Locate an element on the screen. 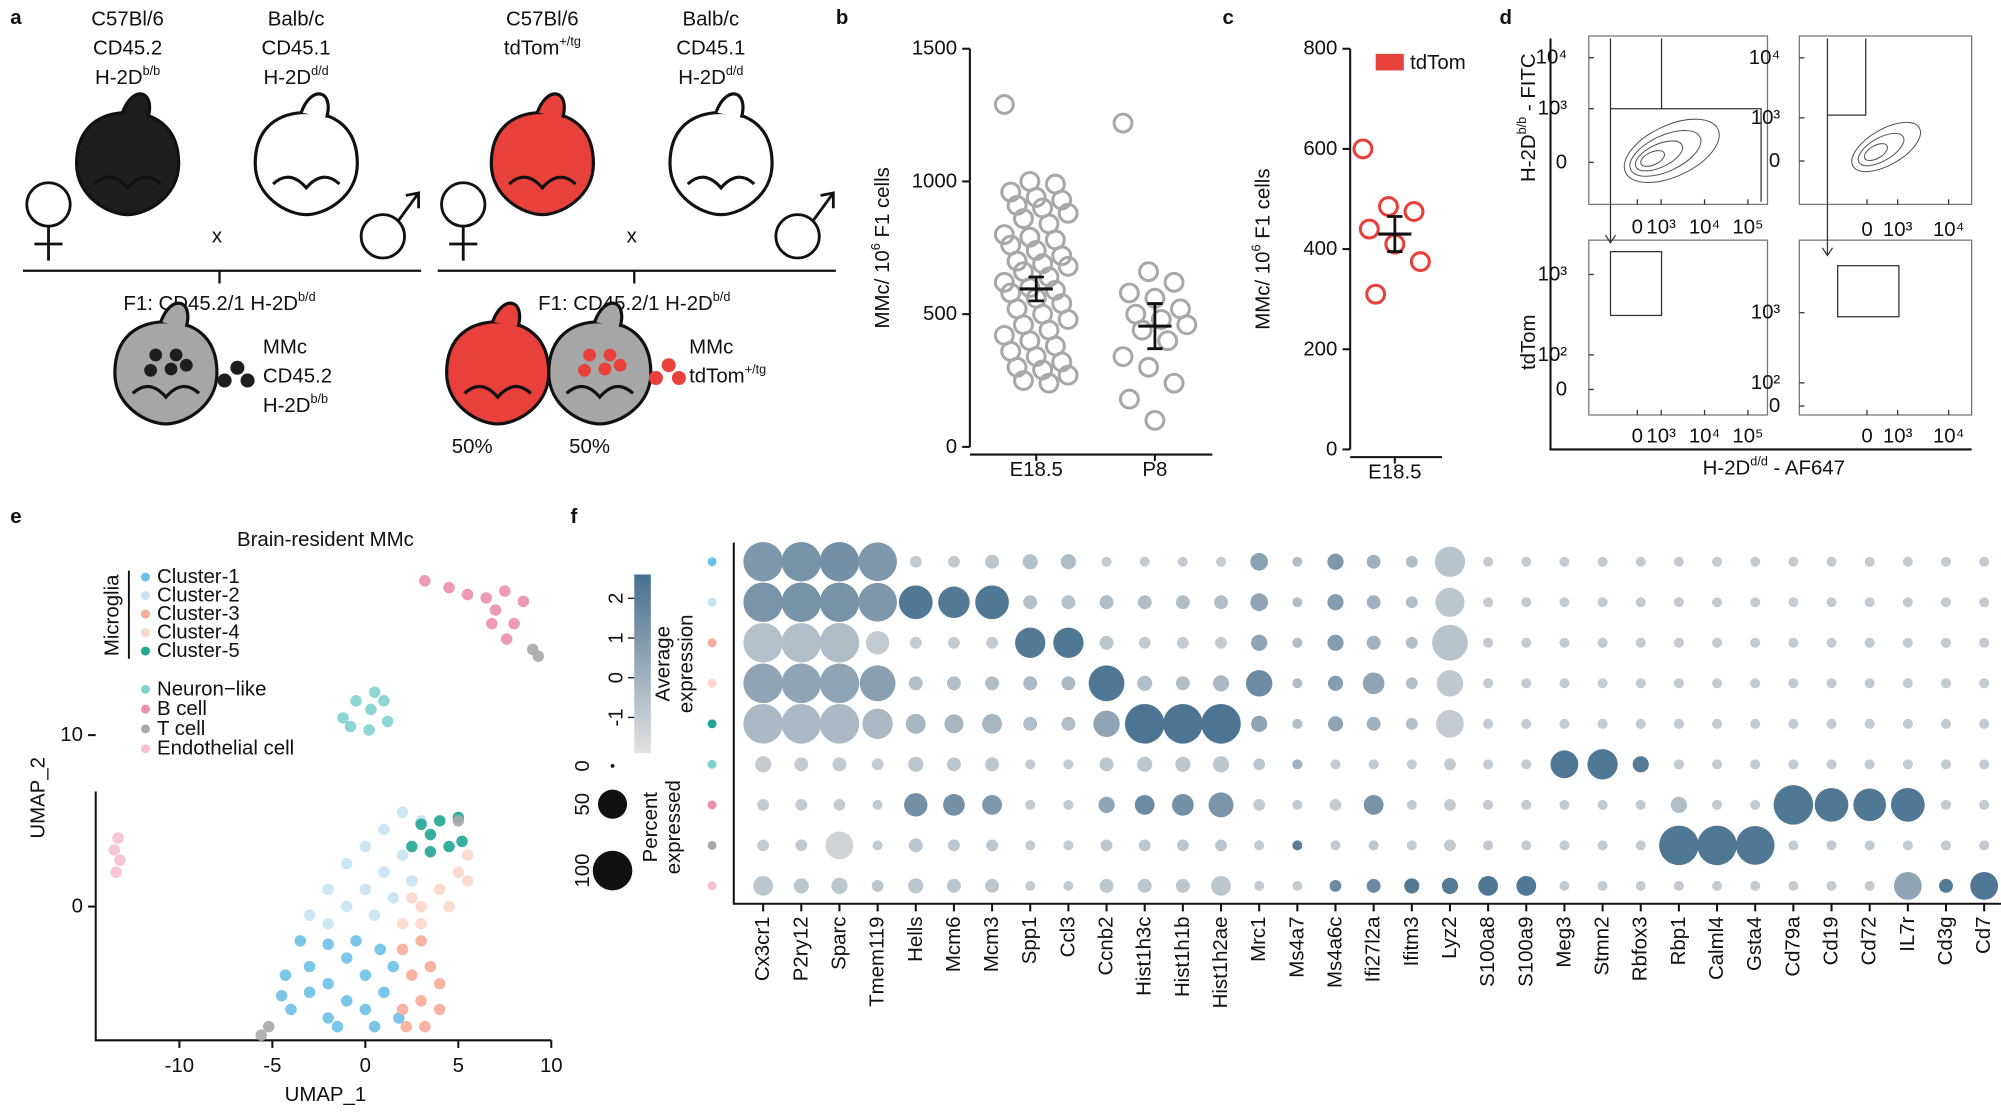  color-tick-label: 2 is located at coordinates (616, 598).